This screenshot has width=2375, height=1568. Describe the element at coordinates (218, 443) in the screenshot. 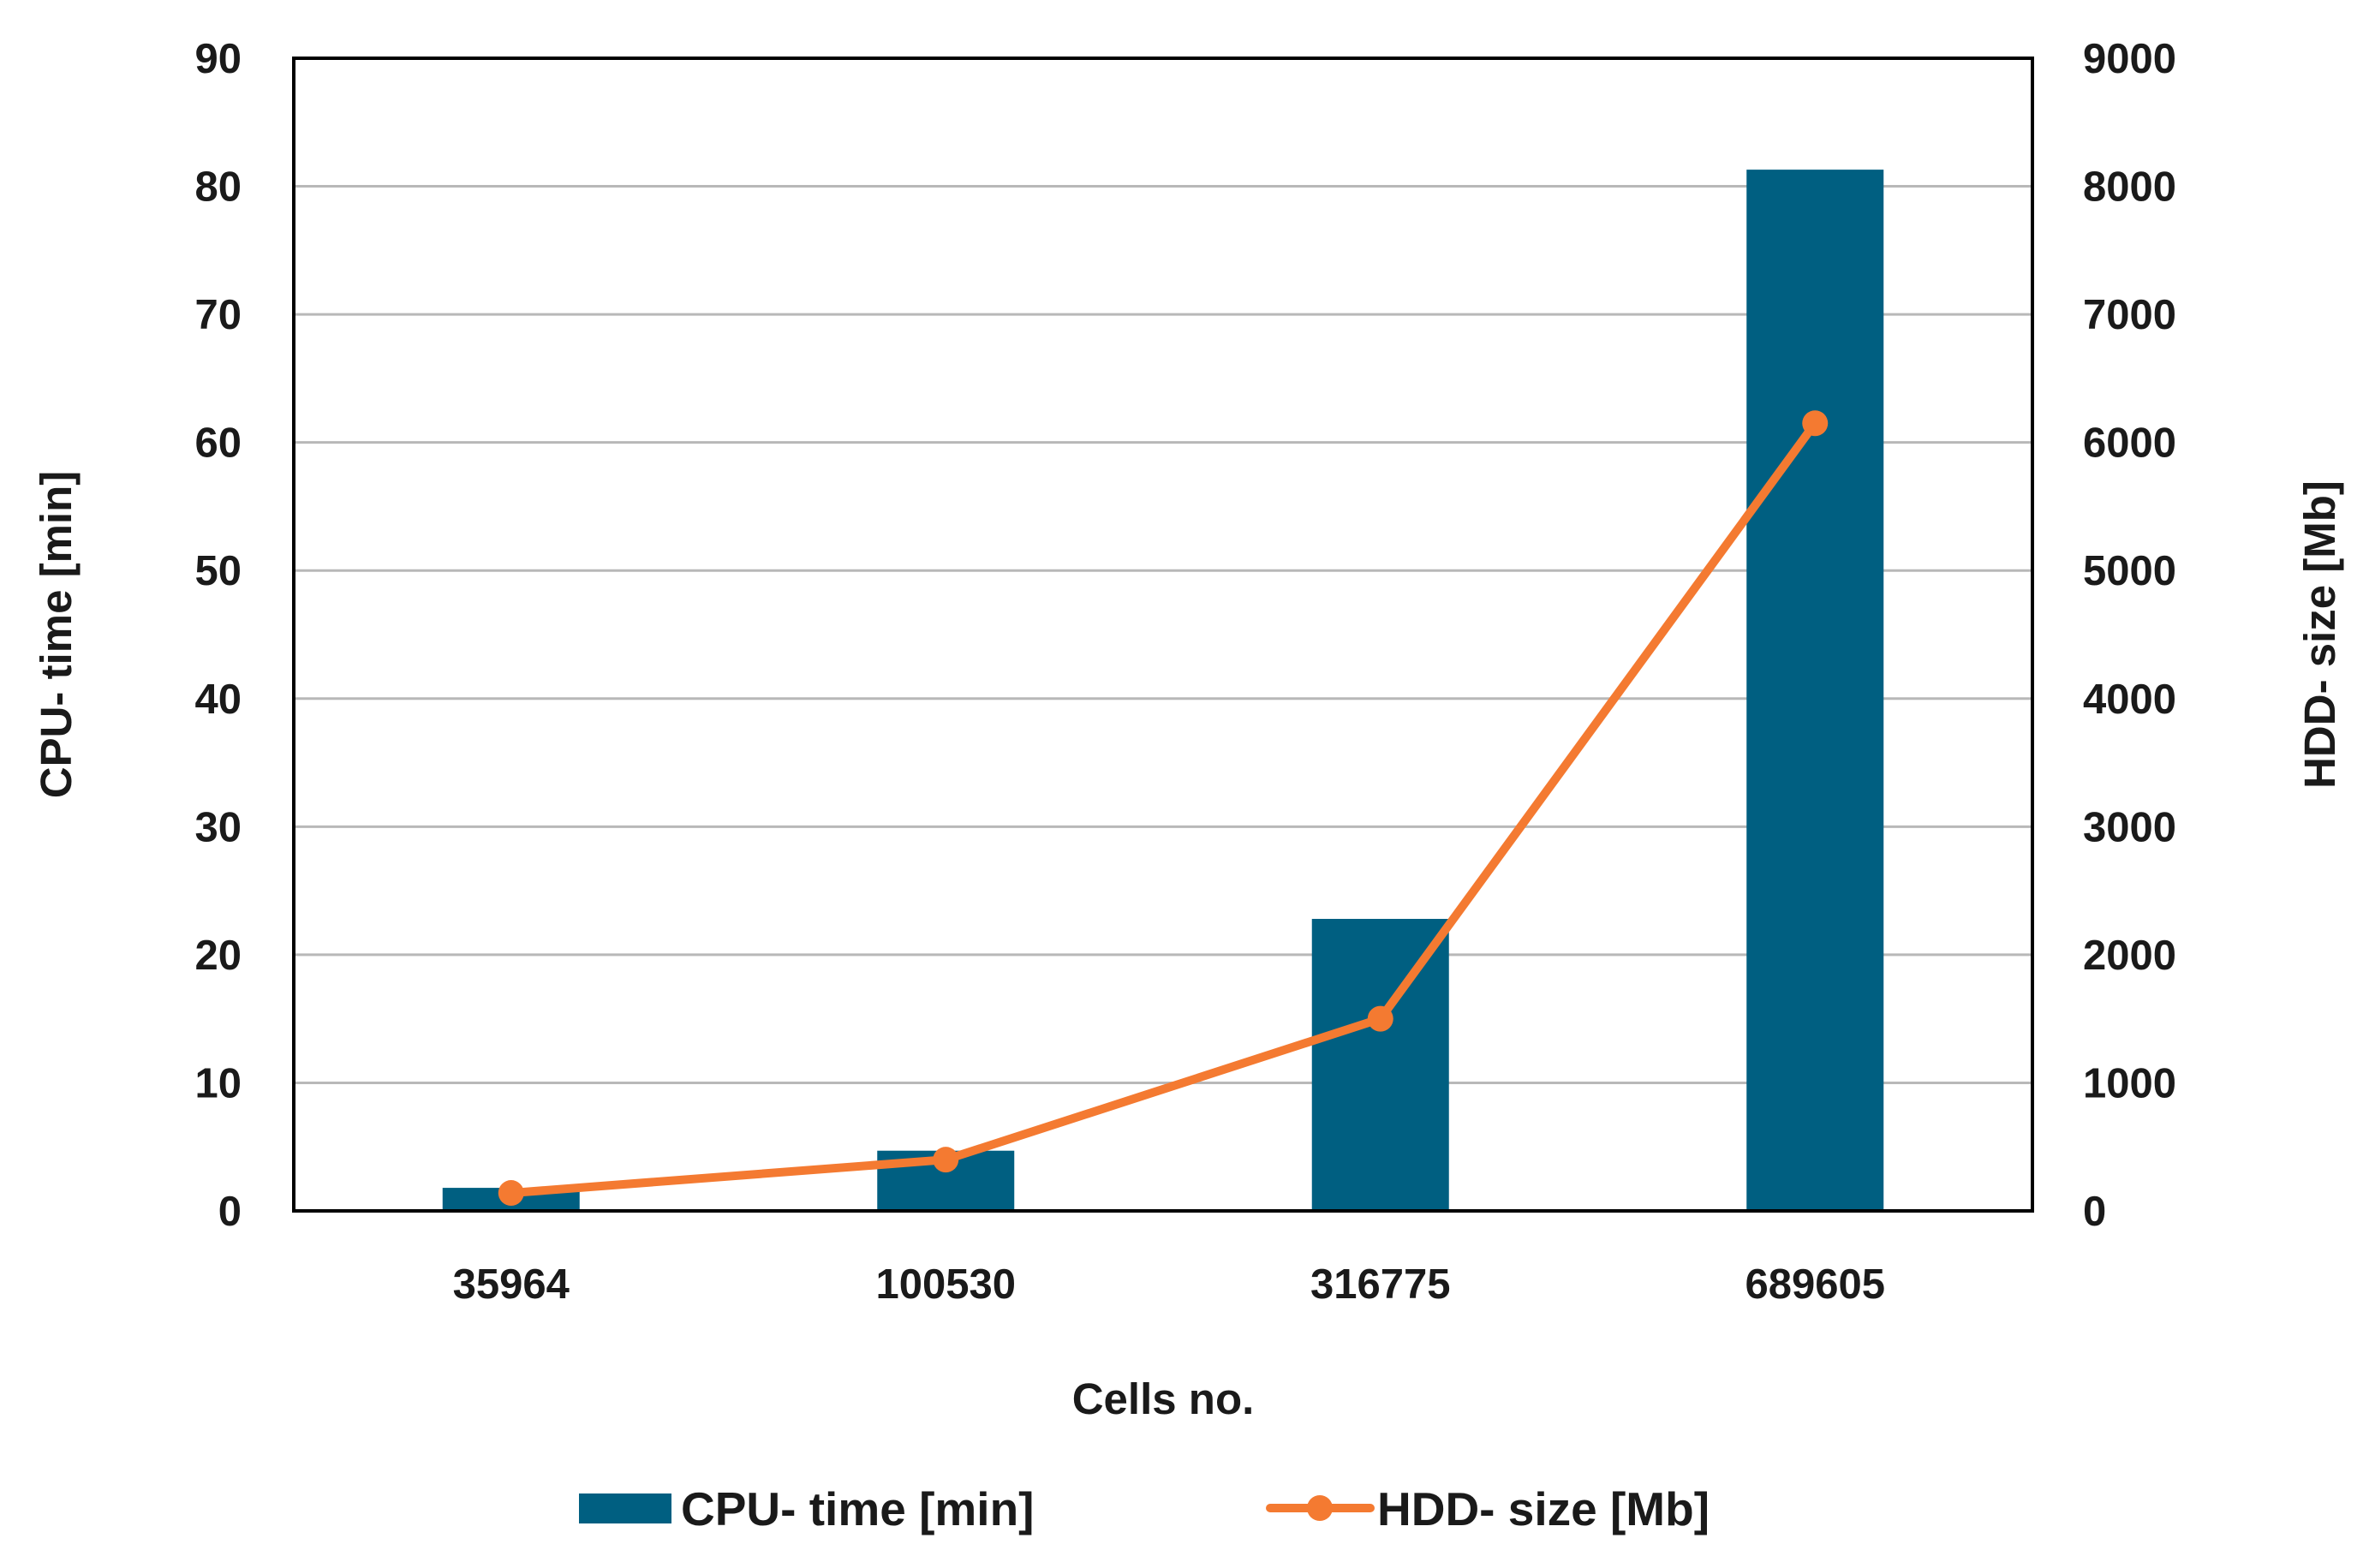

I see `y-tick-label: 60` at that location.